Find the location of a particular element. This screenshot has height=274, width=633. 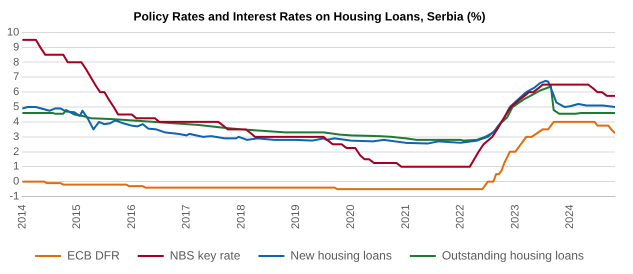

y-tick-label: 0 is located at coordinates (16, 182).